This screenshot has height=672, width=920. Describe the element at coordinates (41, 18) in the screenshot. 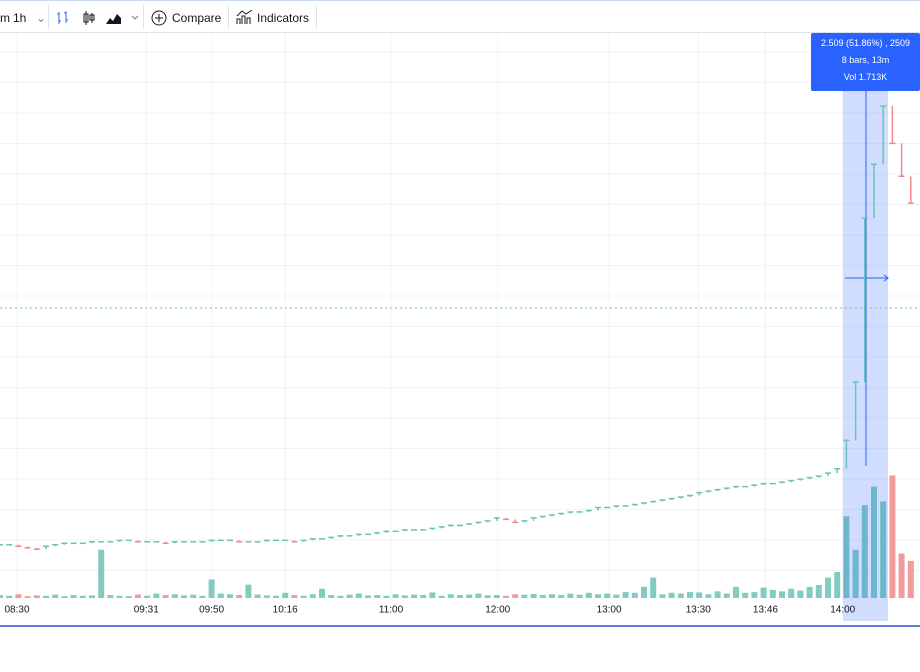

I see `chevron: ⌄` at that location.